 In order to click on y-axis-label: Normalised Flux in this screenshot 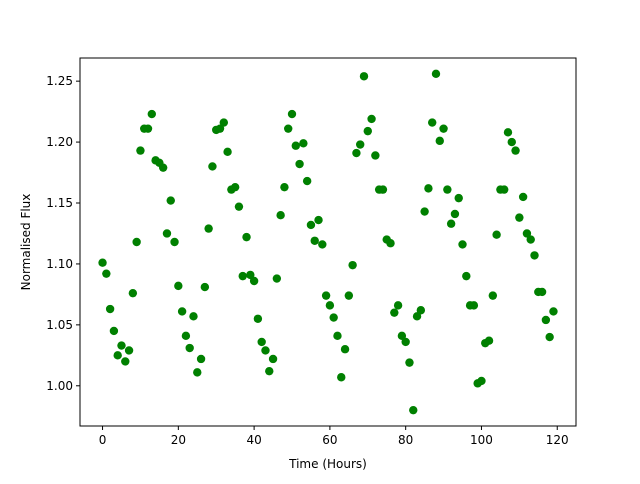, I will do `click(26, 242)`.